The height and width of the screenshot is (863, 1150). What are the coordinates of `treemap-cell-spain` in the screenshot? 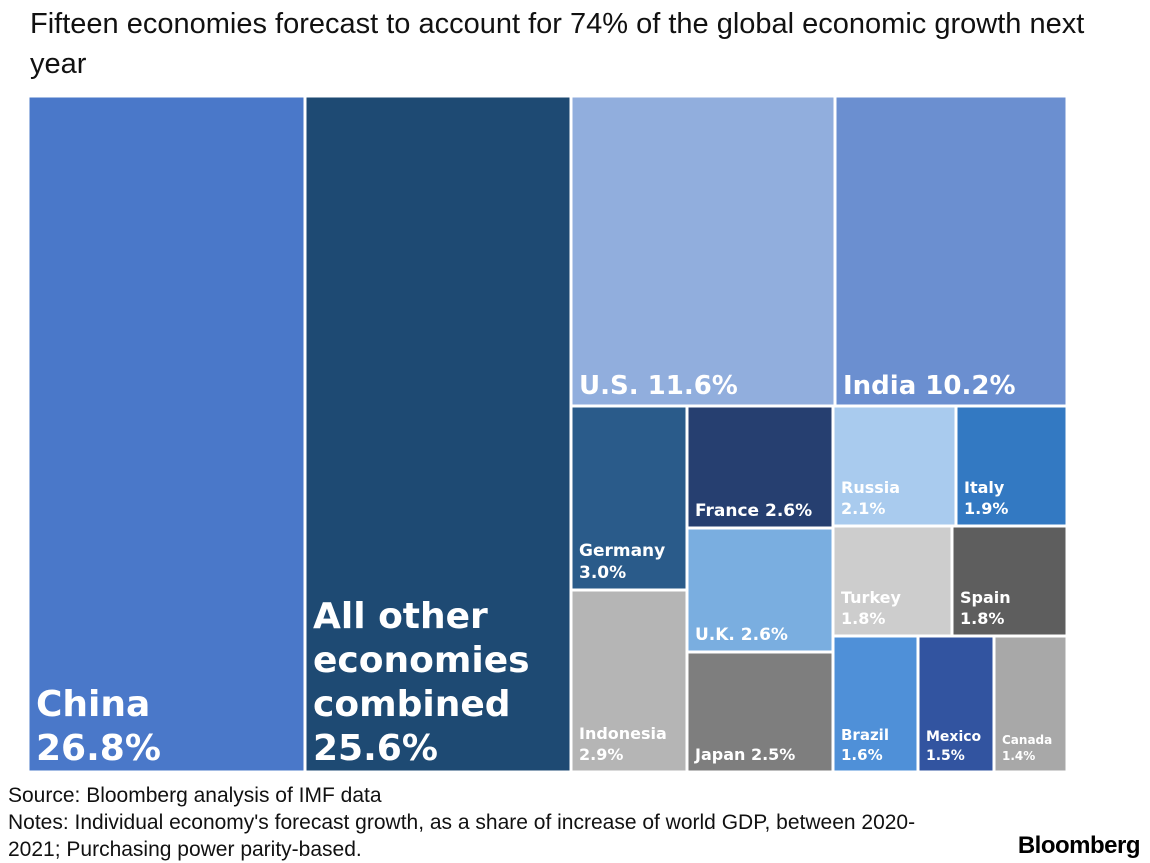 It's located at (1009, 581).